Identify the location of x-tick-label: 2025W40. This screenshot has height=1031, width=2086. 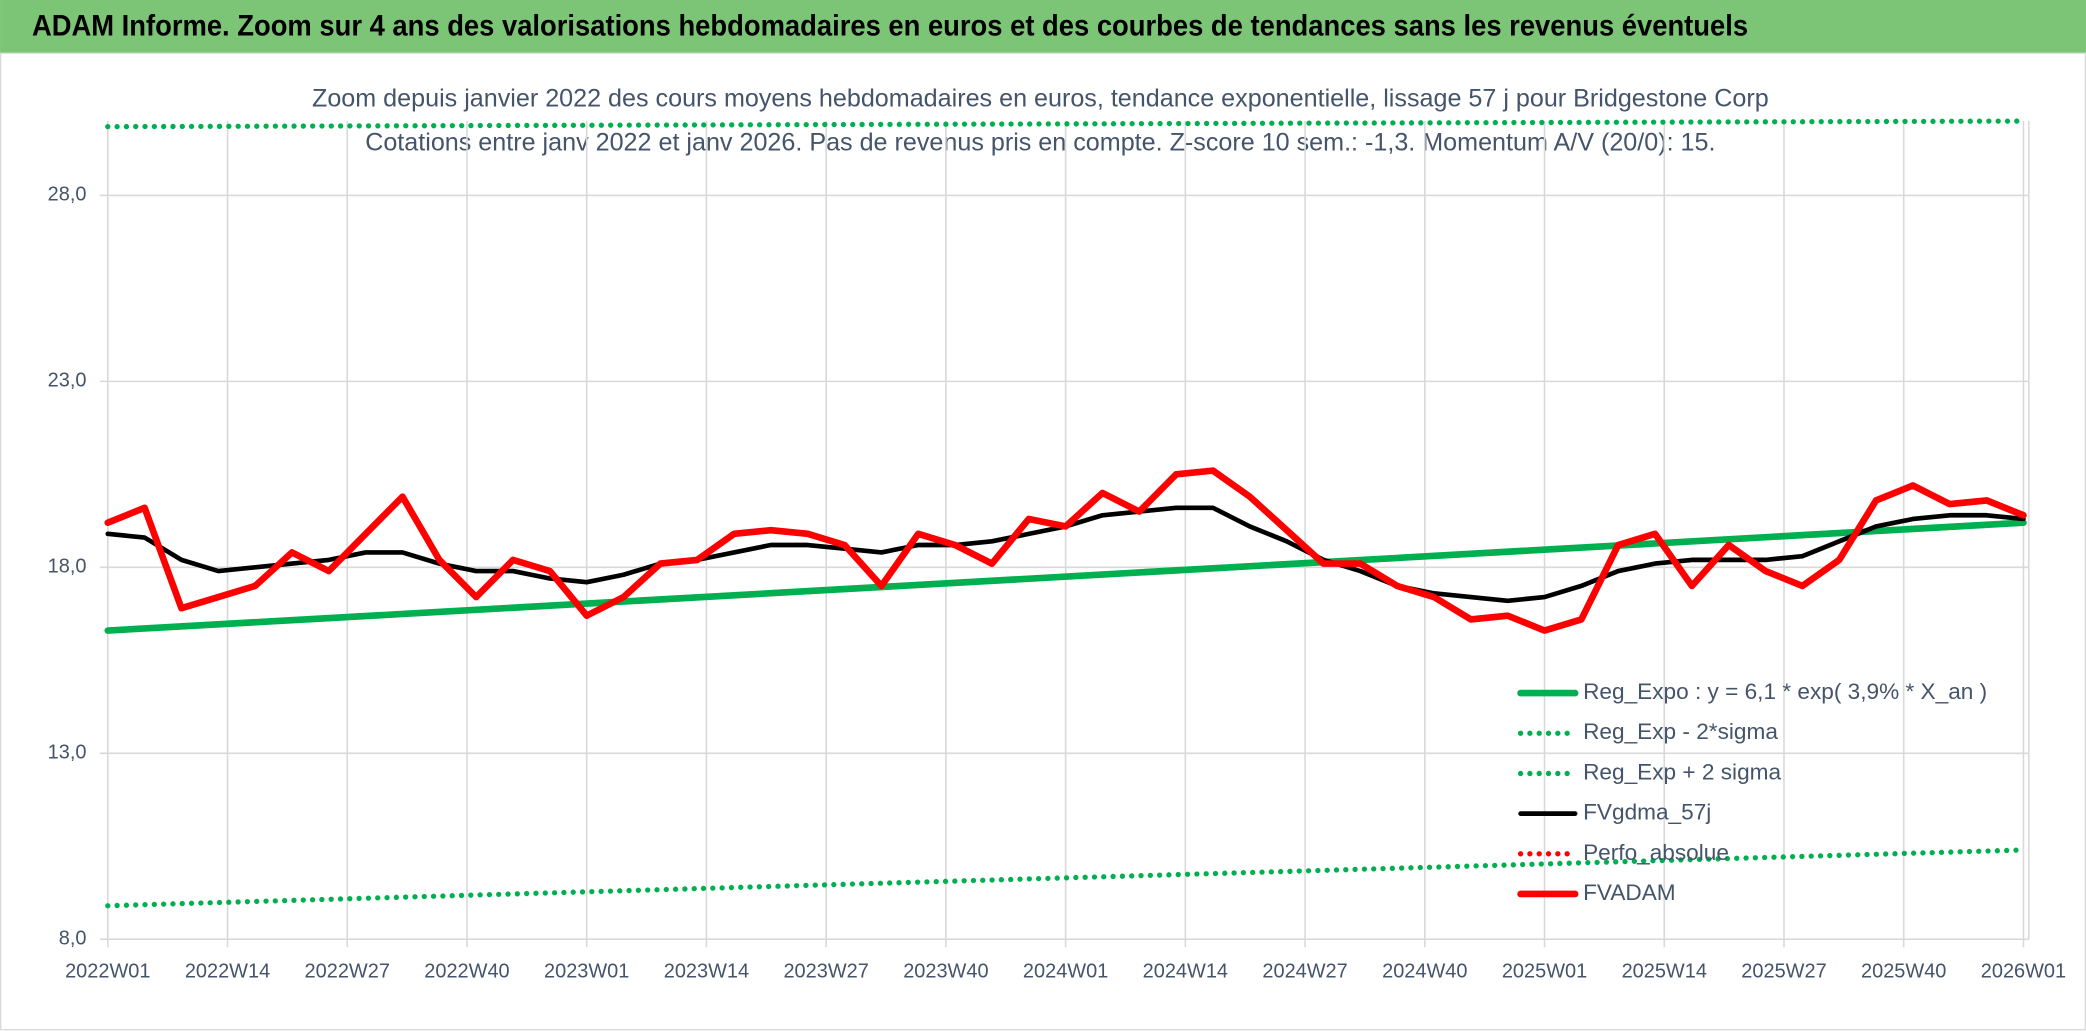
(1903, 972).